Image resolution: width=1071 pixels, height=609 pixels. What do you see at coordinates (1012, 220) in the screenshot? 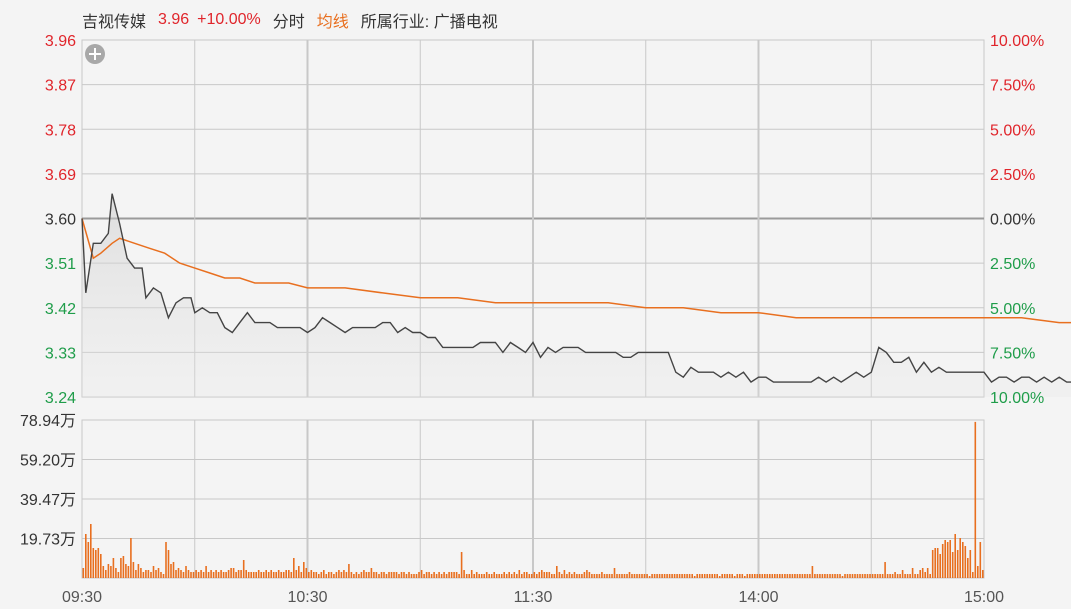
I see `percent-tick-label: 0.00%` at bounding box center [1012, 220].